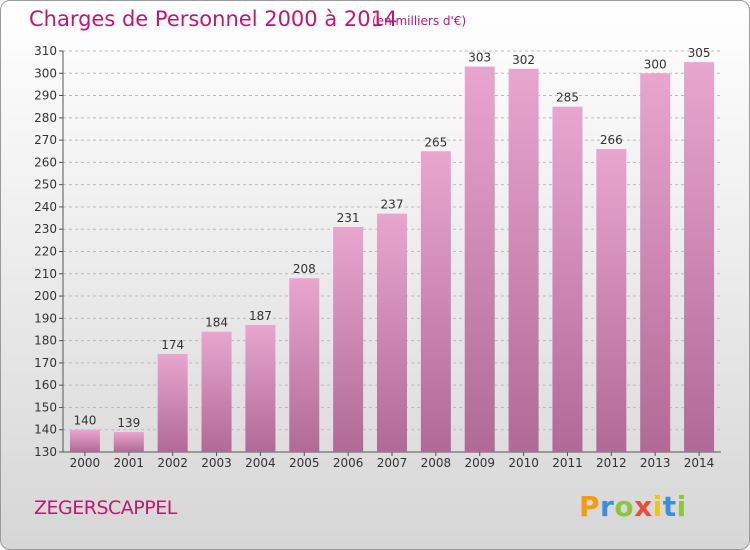 The width and height of the screenshot is (750, 550). Describe the element at coordinates (216, 463) in the screenshot. I see `x-tick-label: 2003` at that location.